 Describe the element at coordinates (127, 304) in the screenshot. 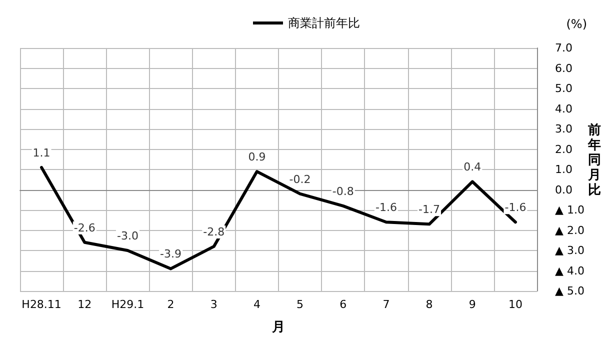

I see `x-tick-label: H29.1` at that location.